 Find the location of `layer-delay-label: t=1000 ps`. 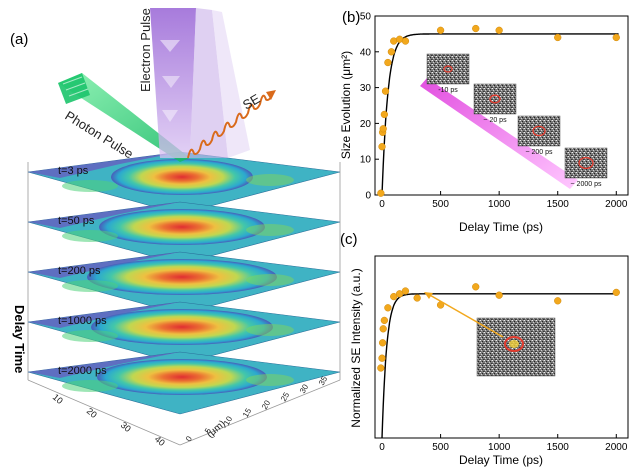

layer-delay-label: t=1000 ps is located at coordinates (82, 321).